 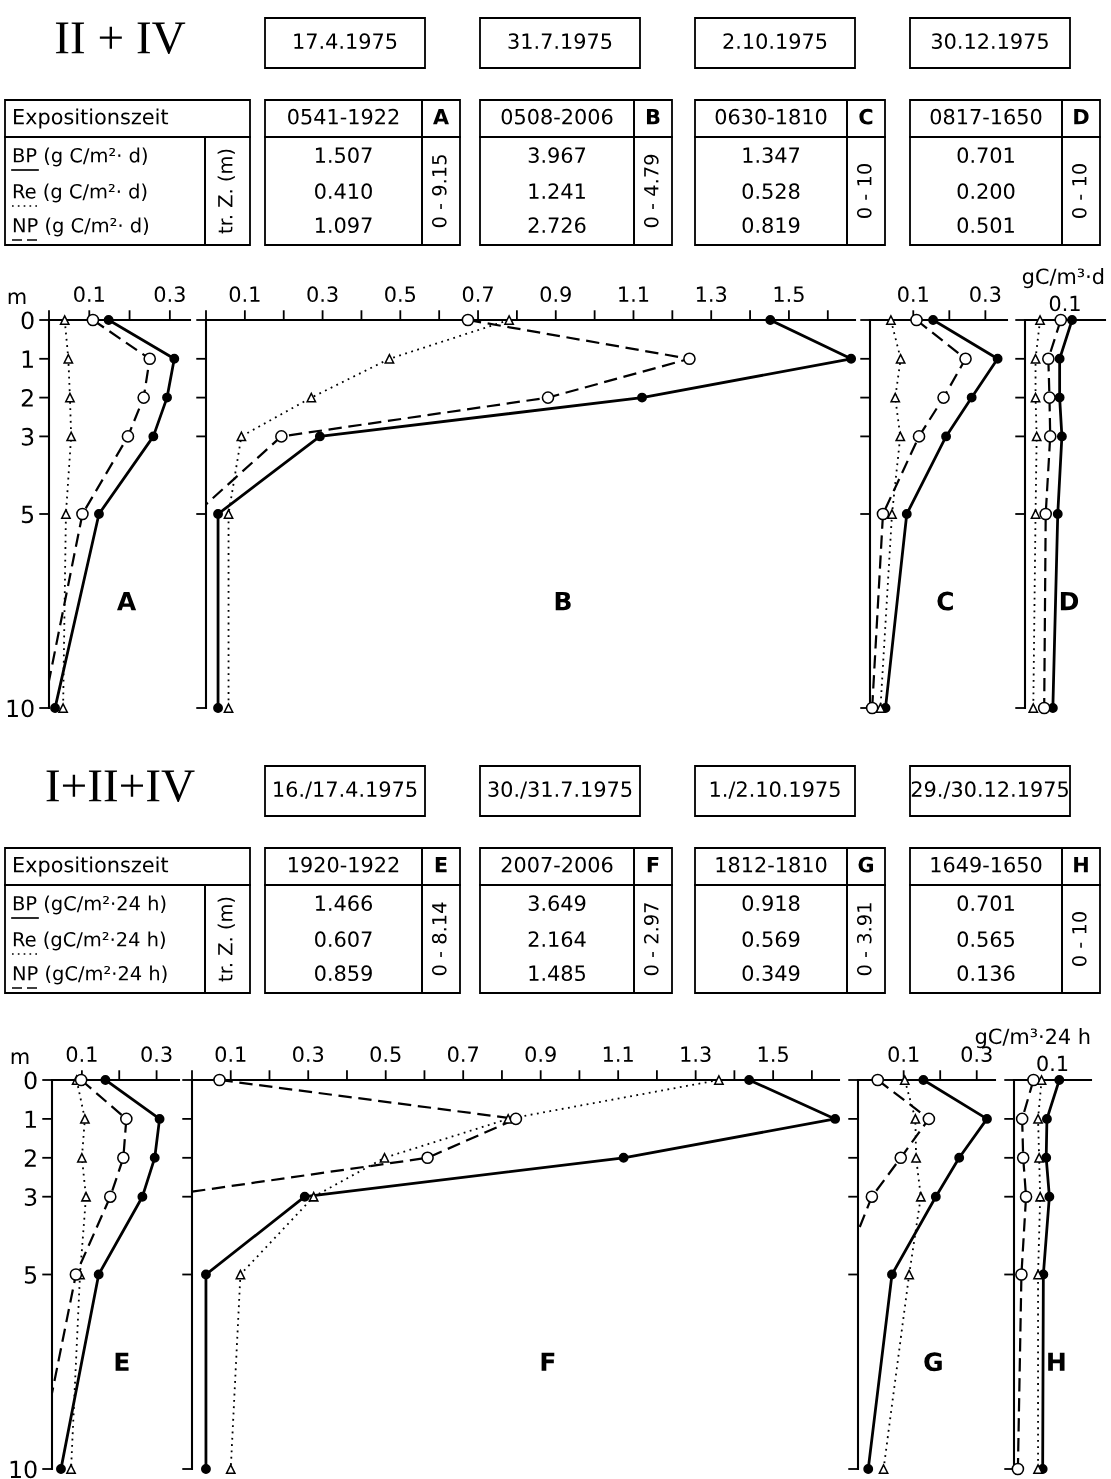 I want to click on text: 0.501, so click(x=985, y=225).